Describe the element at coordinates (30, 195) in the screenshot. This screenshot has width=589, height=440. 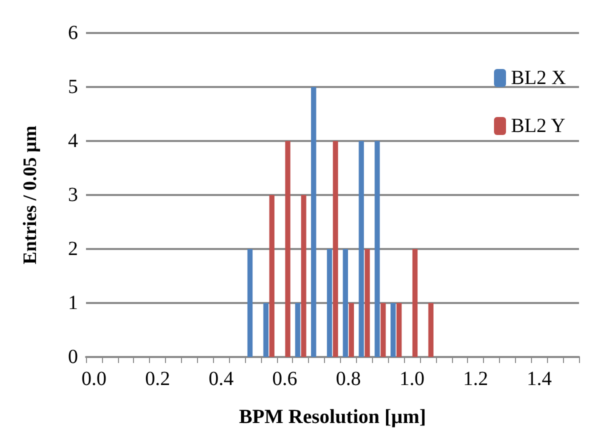
I see `y-axis-title: Entries / 0.05 µm` at that location.